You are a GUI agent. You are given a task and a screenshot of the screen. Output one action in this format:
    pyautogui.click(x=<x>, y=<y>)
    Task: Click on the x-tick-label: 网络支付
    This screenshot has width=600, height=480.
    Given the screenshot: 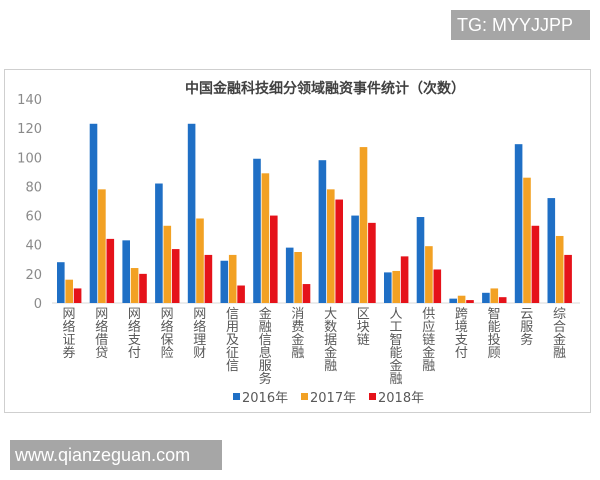 What is the action you would take?
    pyautogui.click(x=134, y=334)
    